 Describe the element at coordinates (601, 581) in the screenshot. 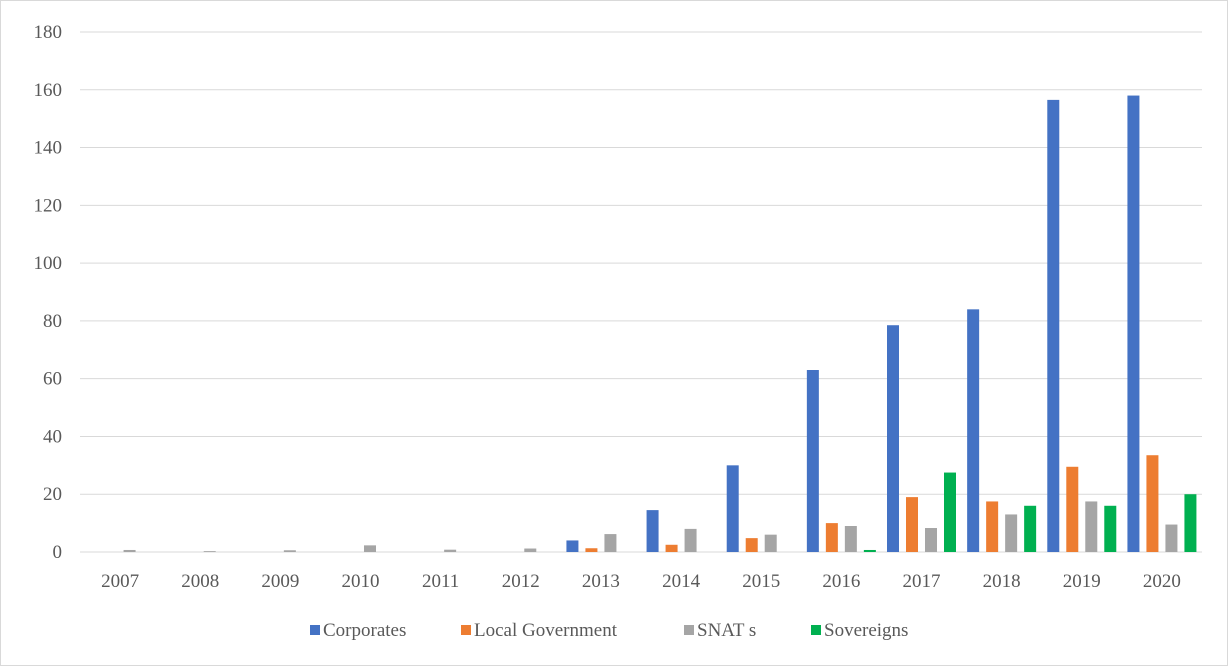

I see `x-tick-label: 2013` at that location.